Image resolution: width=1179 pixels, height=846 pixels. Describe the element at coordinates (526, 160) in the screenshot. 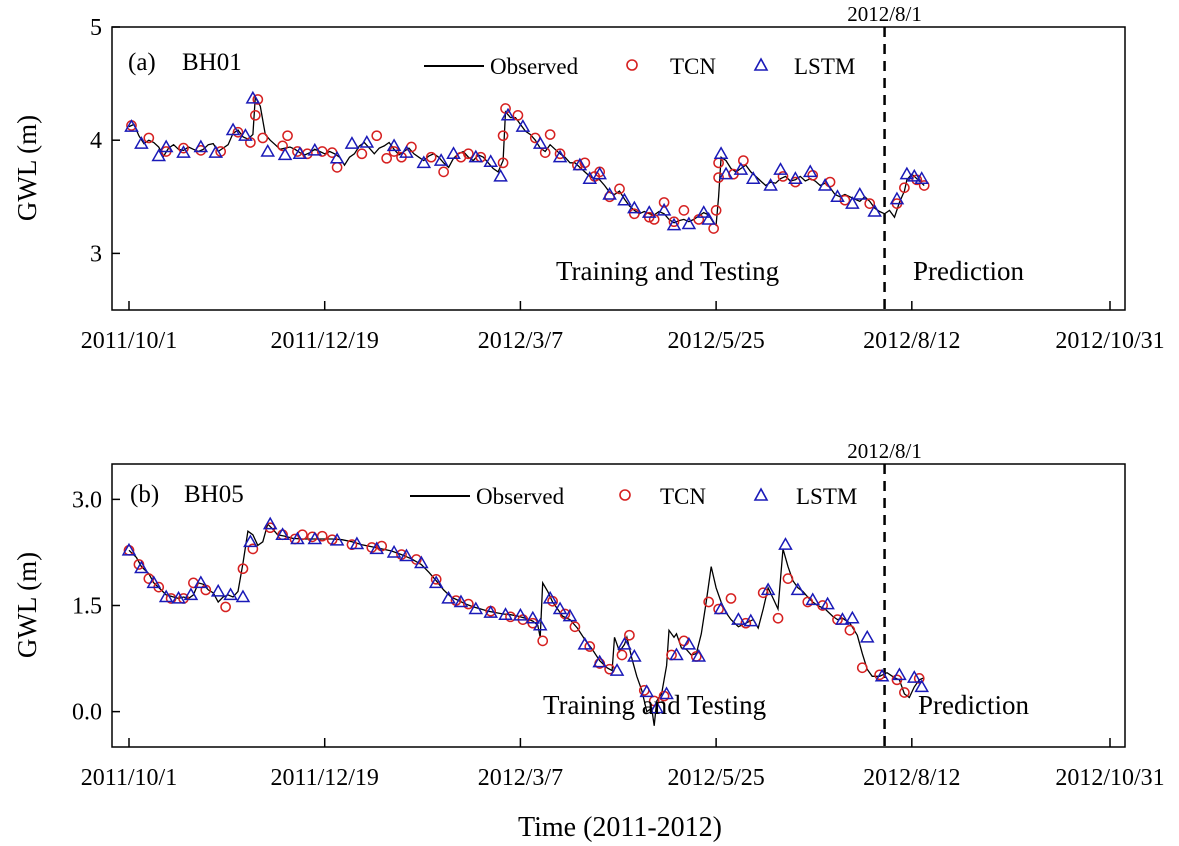

I see `observed-line` at that location.